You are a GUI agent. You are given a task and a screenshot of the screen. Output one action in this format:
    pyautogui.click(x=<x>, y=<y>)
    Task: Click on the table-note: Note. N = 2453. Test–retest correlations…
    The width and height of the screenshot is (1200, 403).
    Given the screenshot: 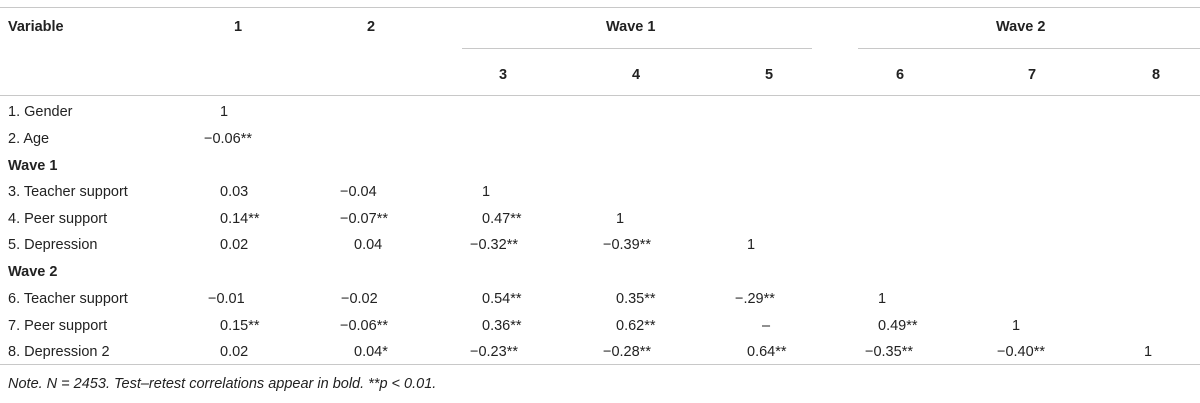 What is the action you would take?
    pyautogui.click(x=222, y=384)
    